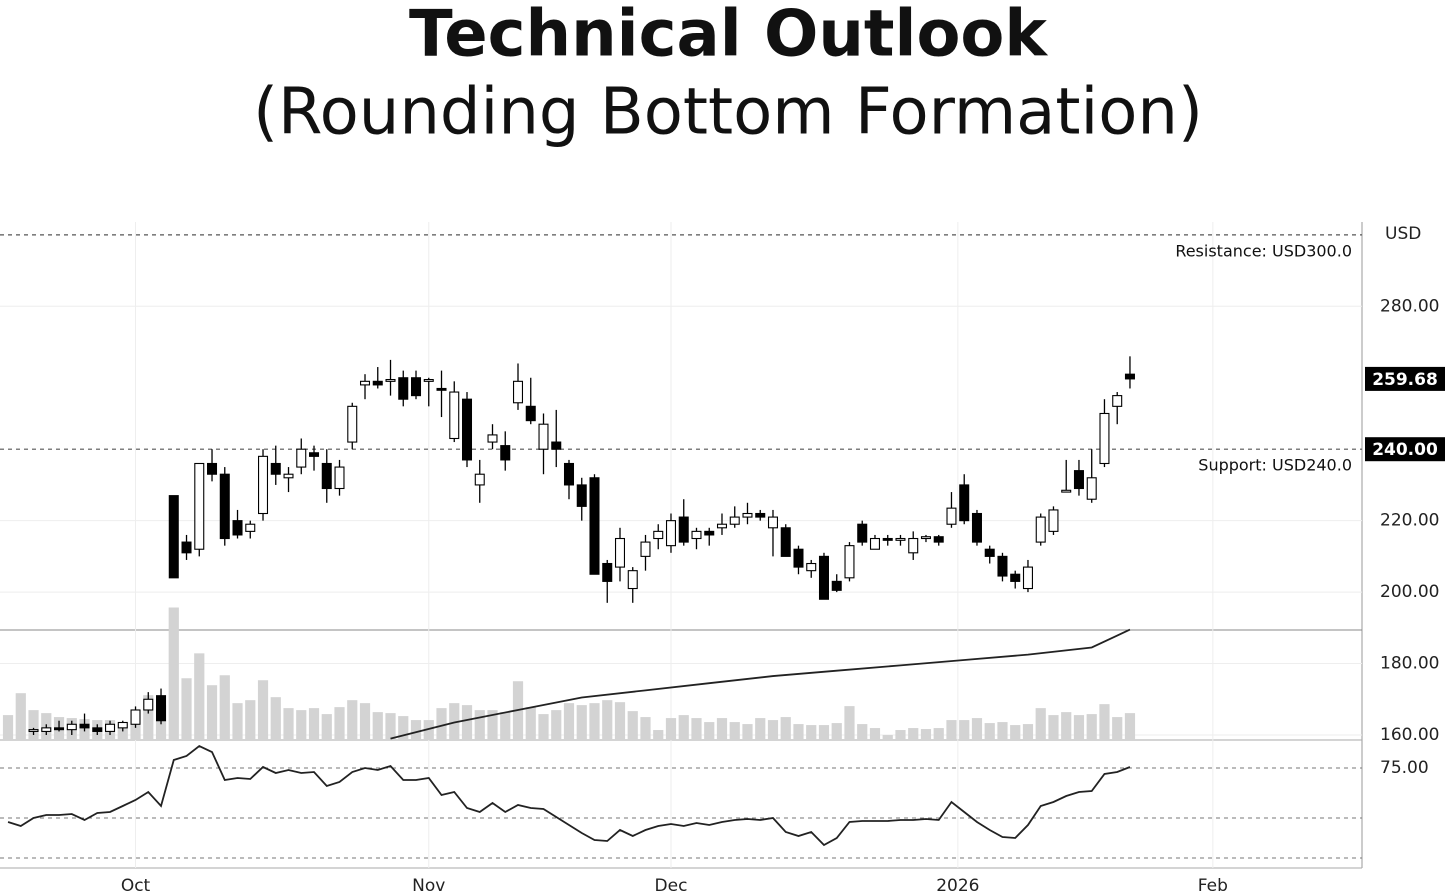  Describe the element at coordinates (1263, 250) in the screenshot. I see `reference-label: Resistance: USD300.0` at that location.